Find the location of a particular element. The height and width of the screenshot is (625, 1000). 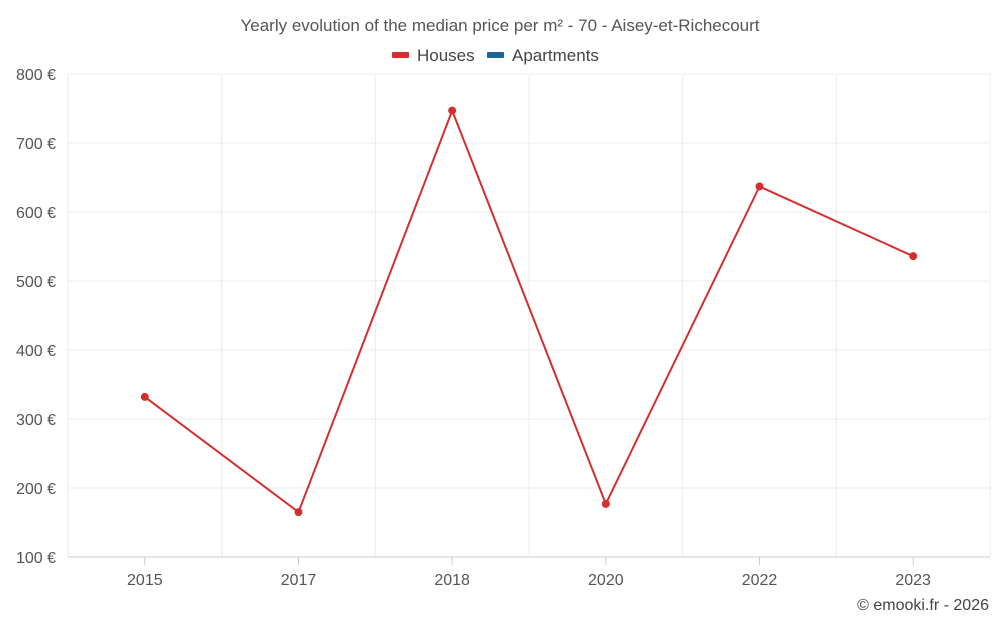

x-tick-label: 2023 is located at coordinates (913, 580).